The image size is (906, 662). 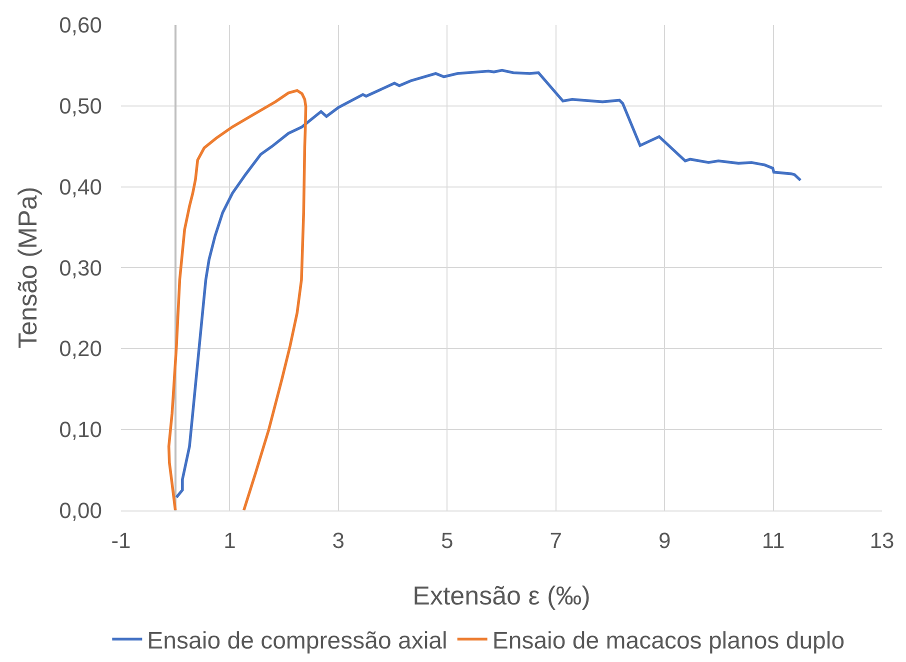 What do you see at coordinates (230, 540) in the screenshot?
I see `x-tick-label: 1` at bounding box center [230, 540].